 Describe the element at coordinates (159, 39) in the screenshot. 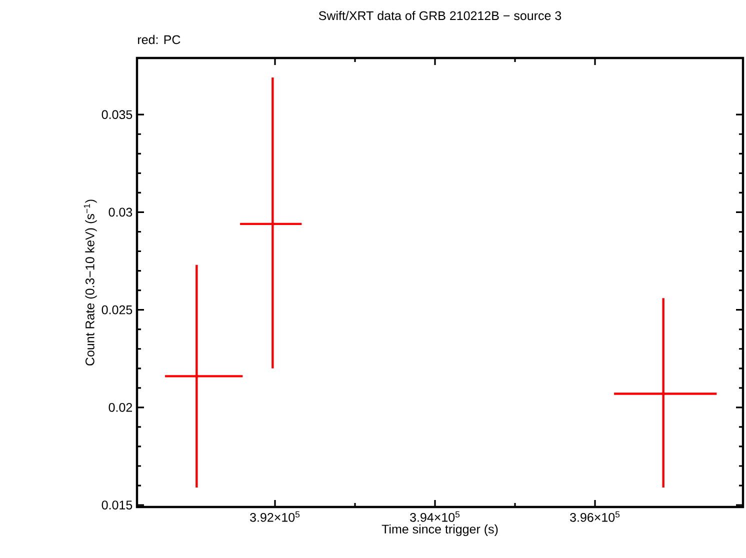

I see `chart-subtitle: red: PC` at that location.